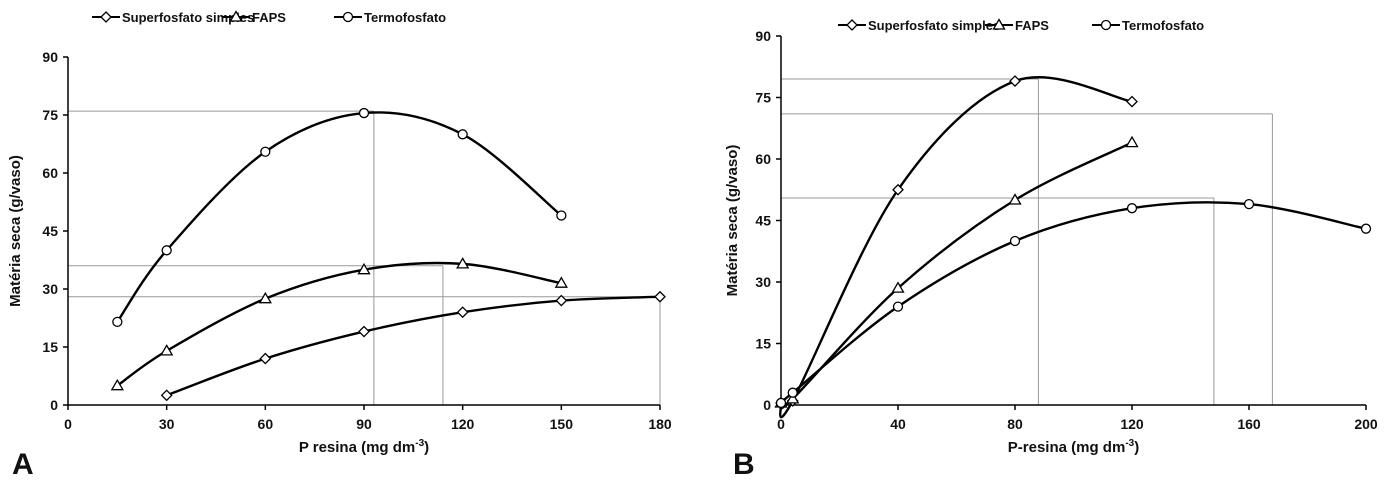  I want to click on x-tick-label: 80, so click(1015, 424).